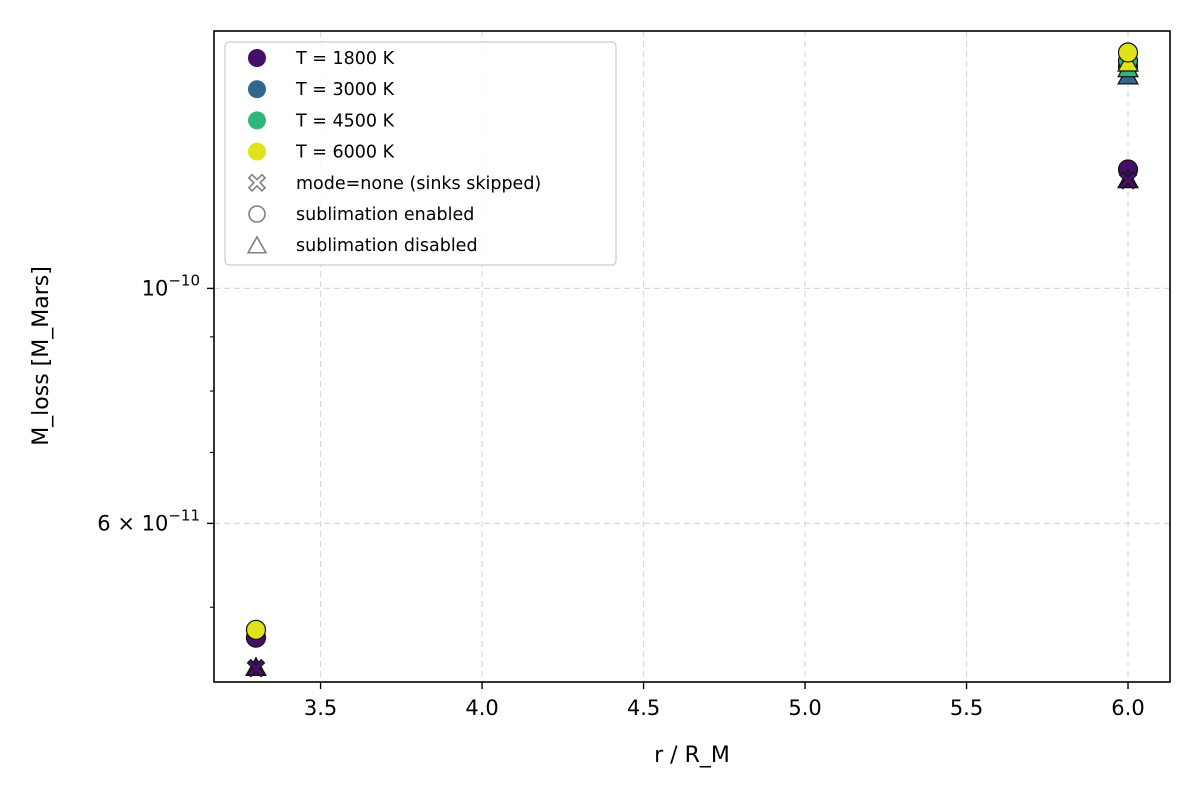 The width and height of the screenshot is (1200, 800). Describe the element at coordinates (257, 120) in the screenshot. I see `legend-marker-t-4500-k` at that location.